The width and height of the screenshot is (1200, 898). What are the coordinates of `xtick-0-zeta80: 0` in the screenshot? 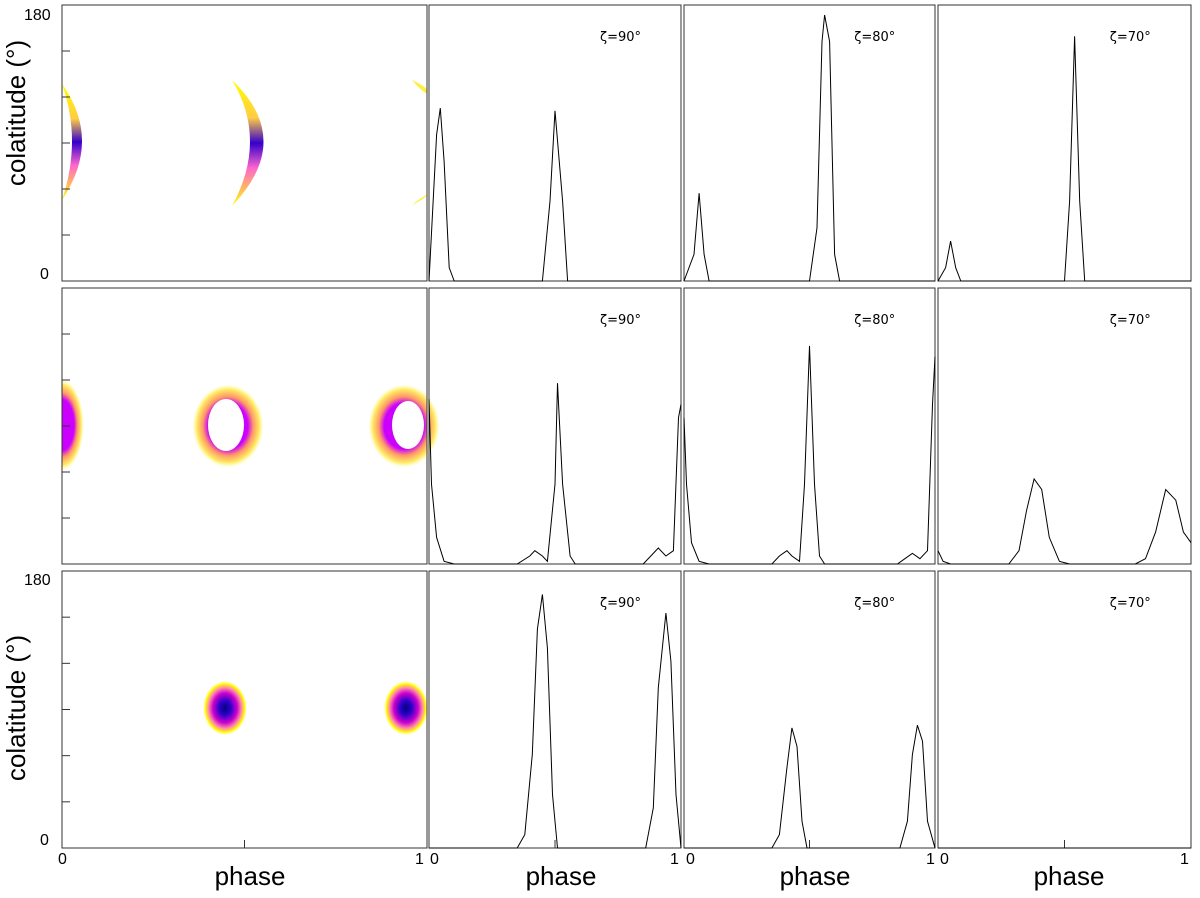 It's located at (690, 859).